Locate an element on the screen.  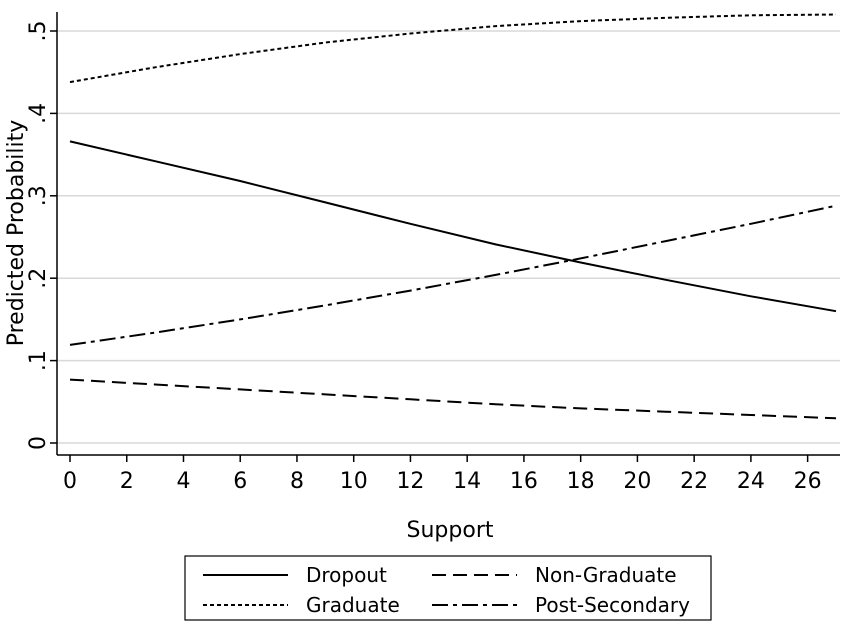
x-tick-label: 26 is located at coordinates (808, 481).